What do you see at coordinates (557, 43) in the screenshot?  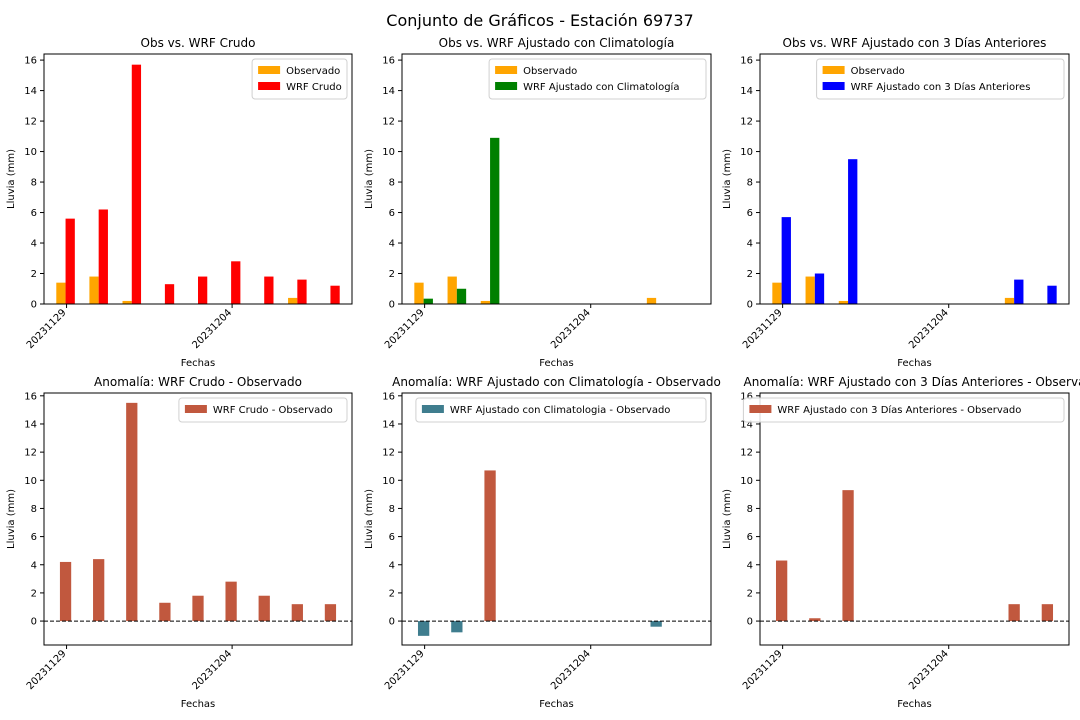 I see `chart-title: Obs vs. WRF Ajustado con Climatología` at bounding box center [557, 43].